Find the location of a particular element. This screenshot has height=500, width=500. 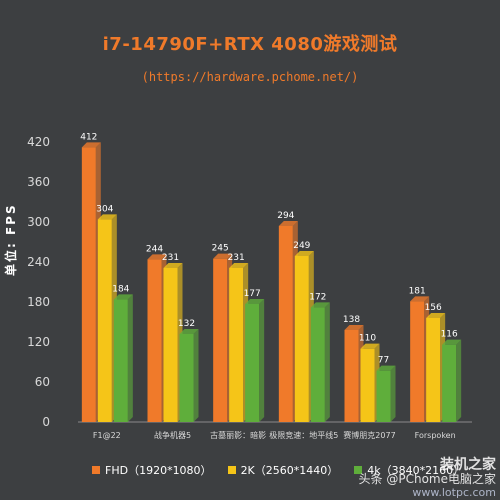

data-label: 132 is located at coordinates (186, 324).